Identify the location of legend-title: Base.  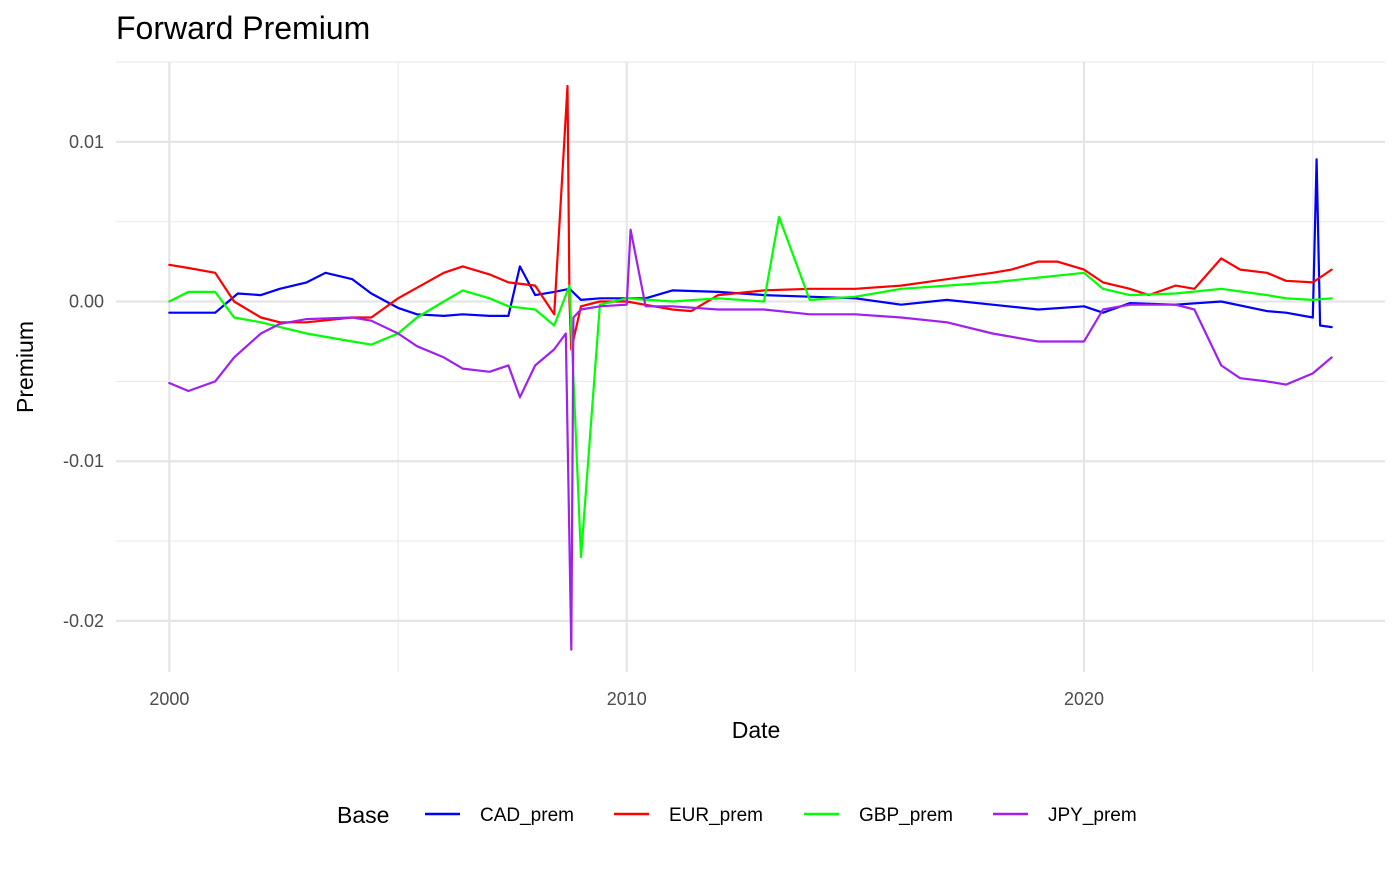
(363, 815).